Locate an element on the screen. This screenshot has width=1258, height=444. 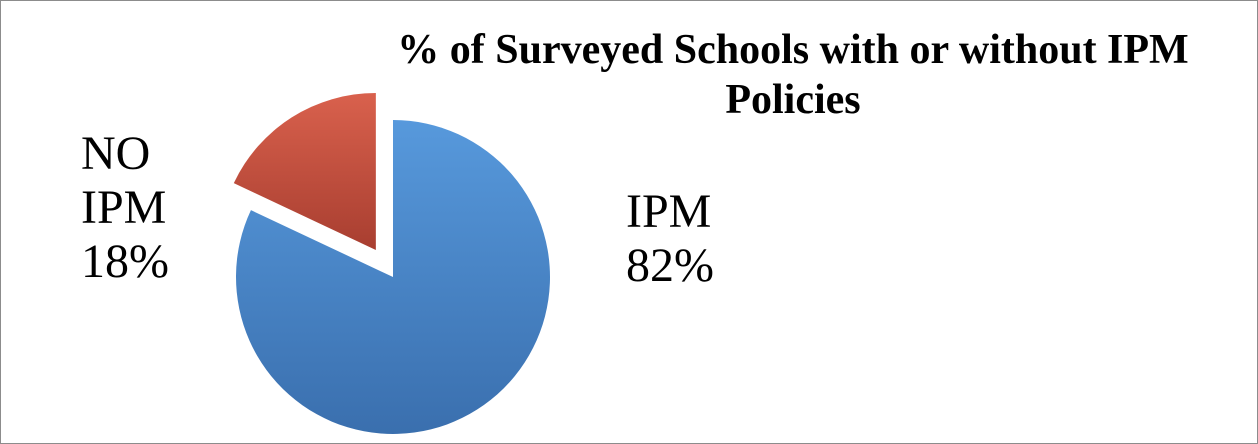
slice-label-no-ipm: NO IPM 18% is located at coordinates (125, 208).